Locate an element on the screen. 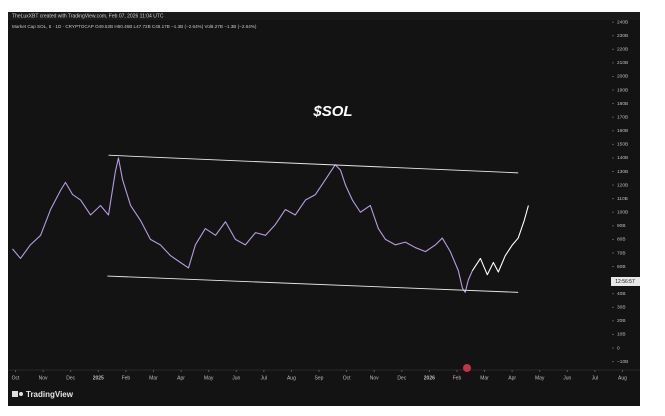  y-tick-label: 220B is located at coordinates (622, 50).